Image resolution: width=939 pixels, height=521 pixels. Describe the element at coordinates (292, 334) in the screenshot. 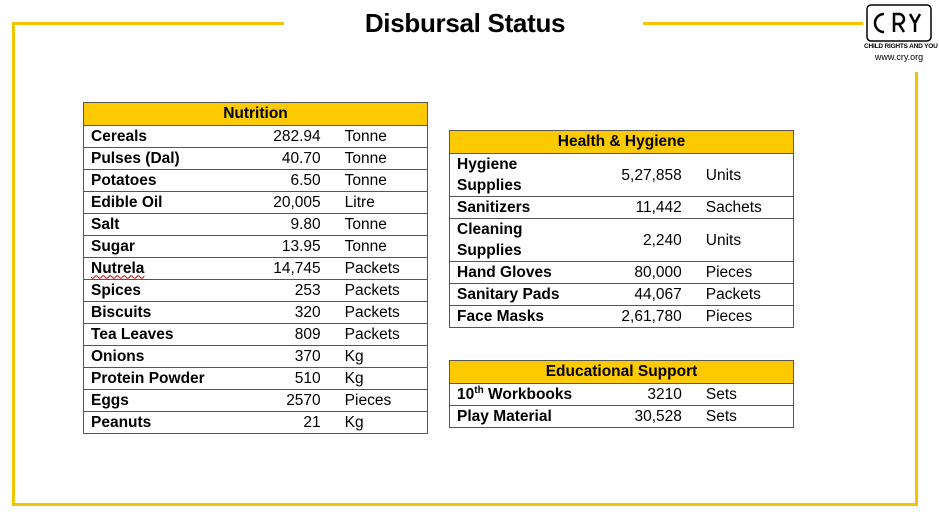

I see `item-quantity: 809` at that location.